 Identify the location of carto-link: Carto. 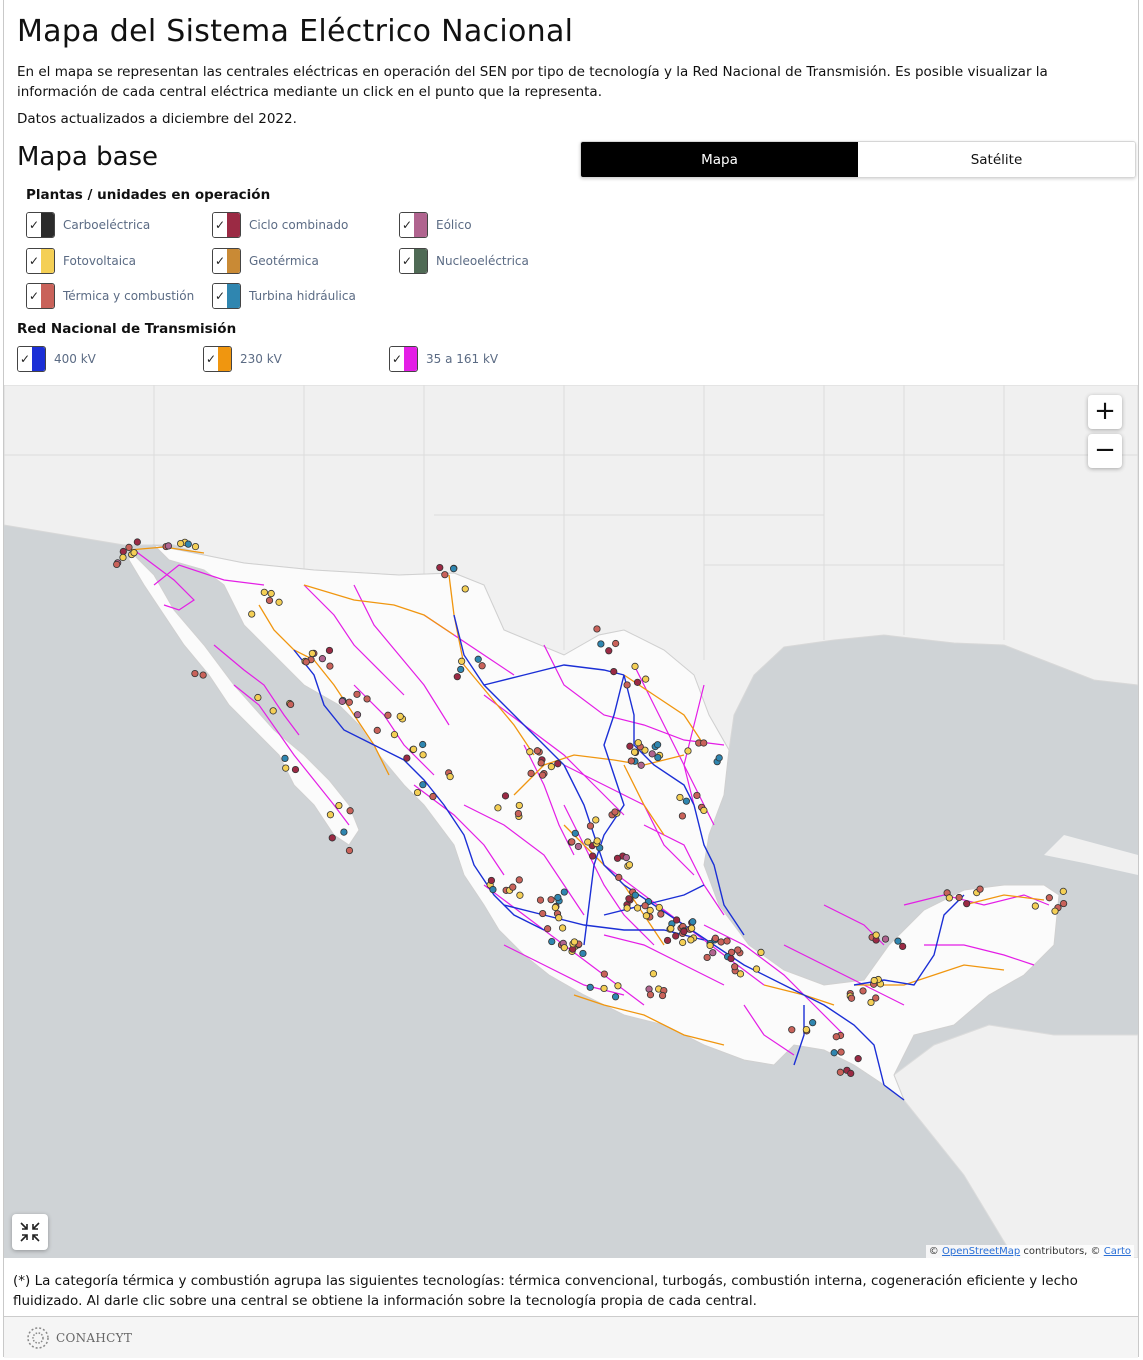
(1117, 1251).